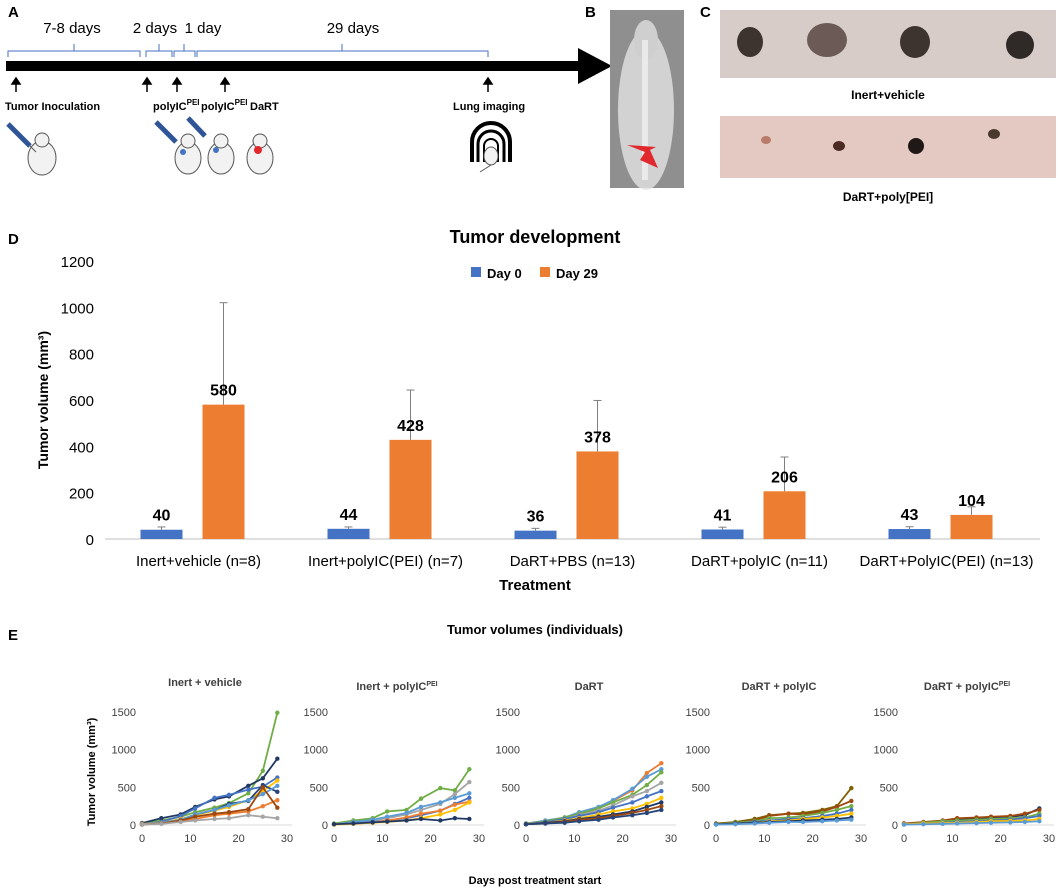 This screenshot has width=1063, height=889. I want to click on data-label: 104, so click(971, 501).